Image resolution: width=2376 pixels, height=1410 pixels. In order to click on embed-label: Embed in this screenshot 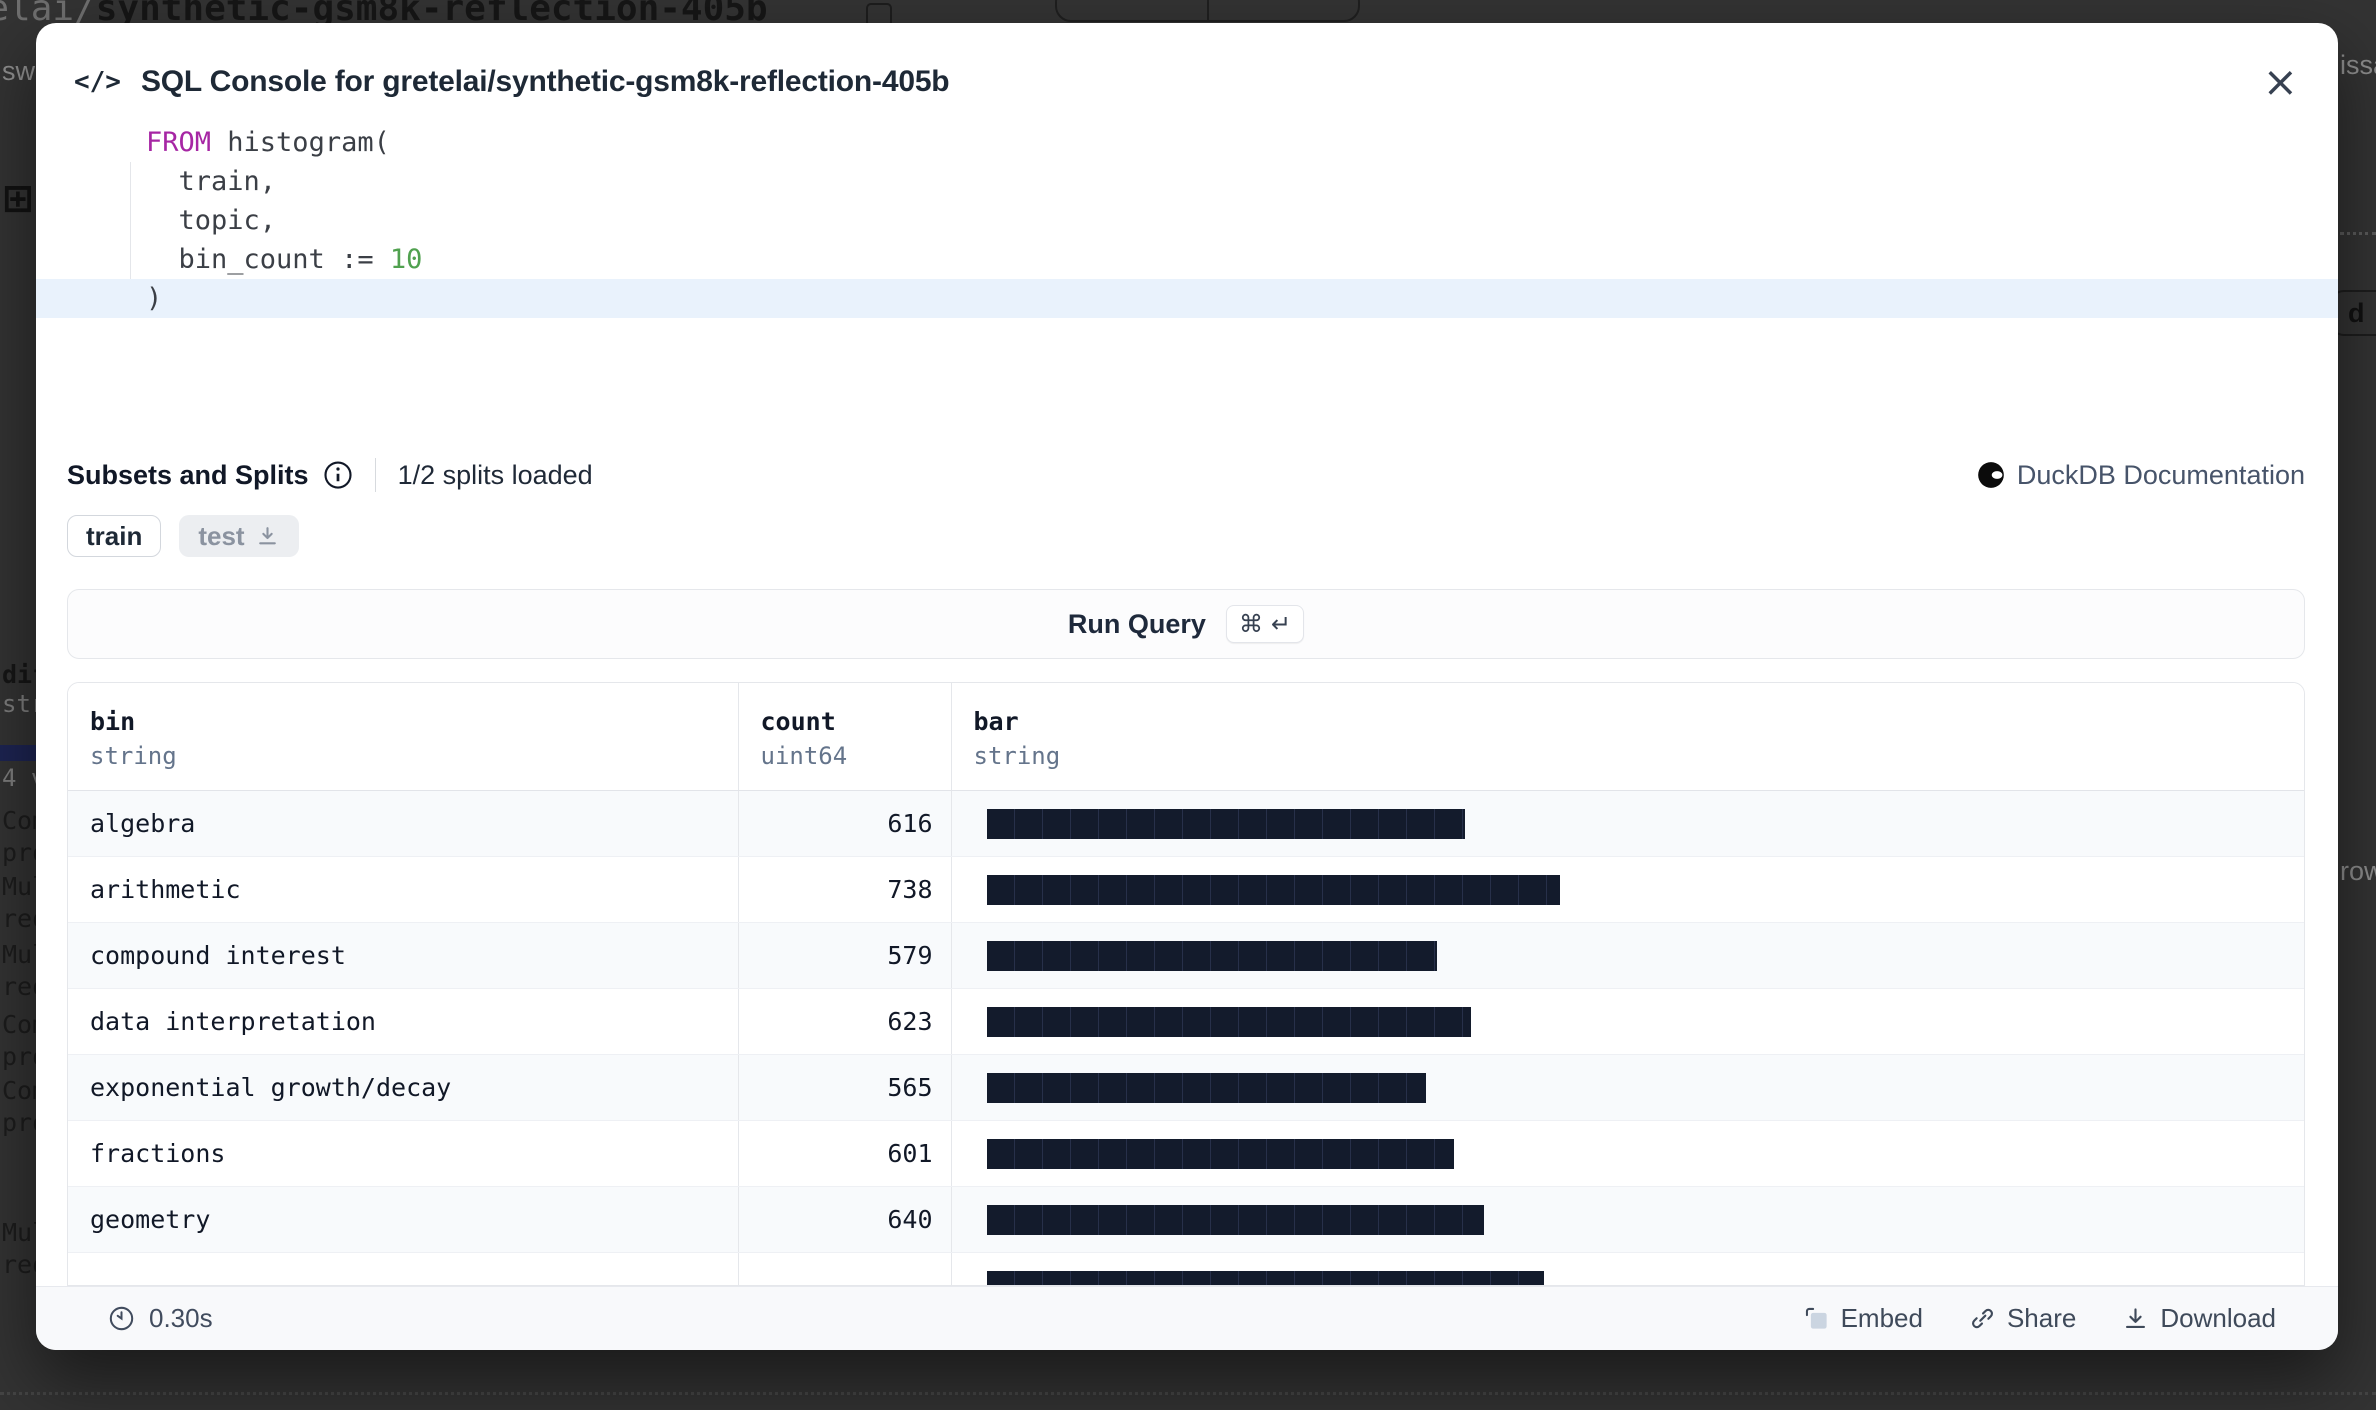, I will do `click(1881, 1318)`.